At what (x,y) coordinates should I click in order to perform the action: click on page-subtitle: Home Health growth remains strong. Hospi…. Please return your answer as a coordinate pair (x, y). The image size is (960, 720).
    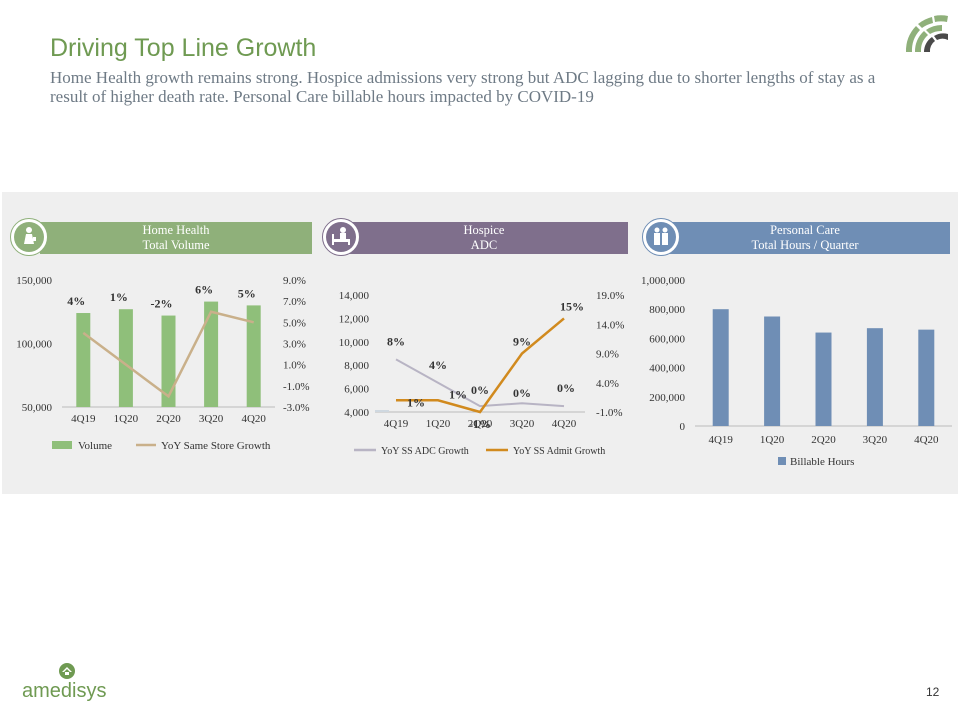
    Looking at the image, I should click on (463, 87).